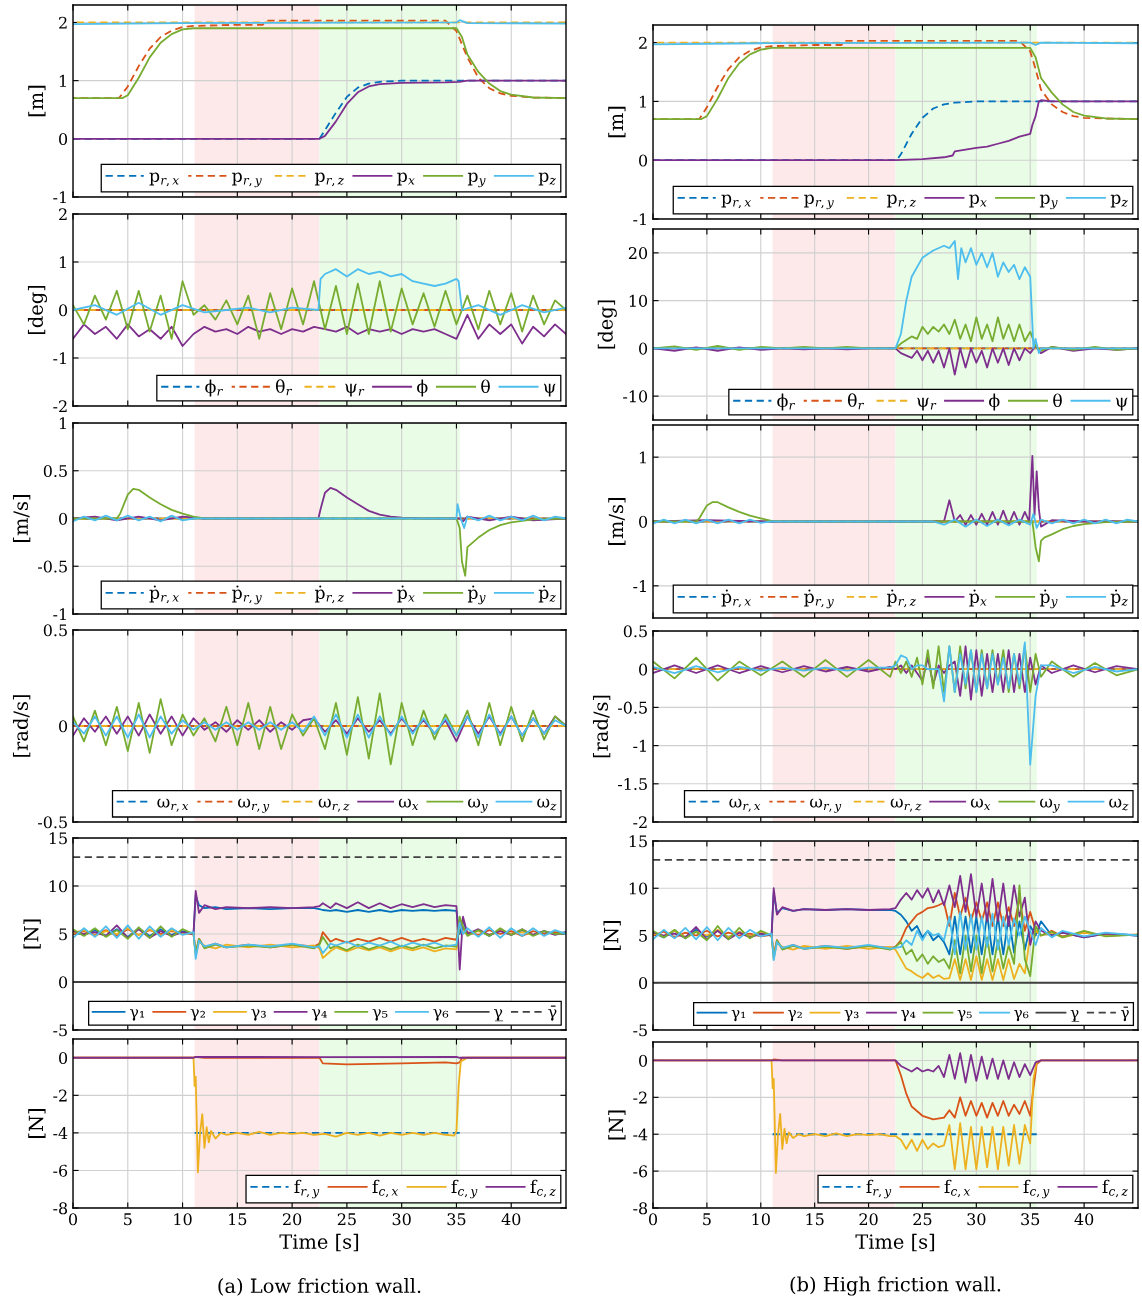 The width and height of the screenshot is (1142, 1298). Describe the element at coordinates (401, 1219) in the screenshot. I see `x-tick-label: 30` at that location.